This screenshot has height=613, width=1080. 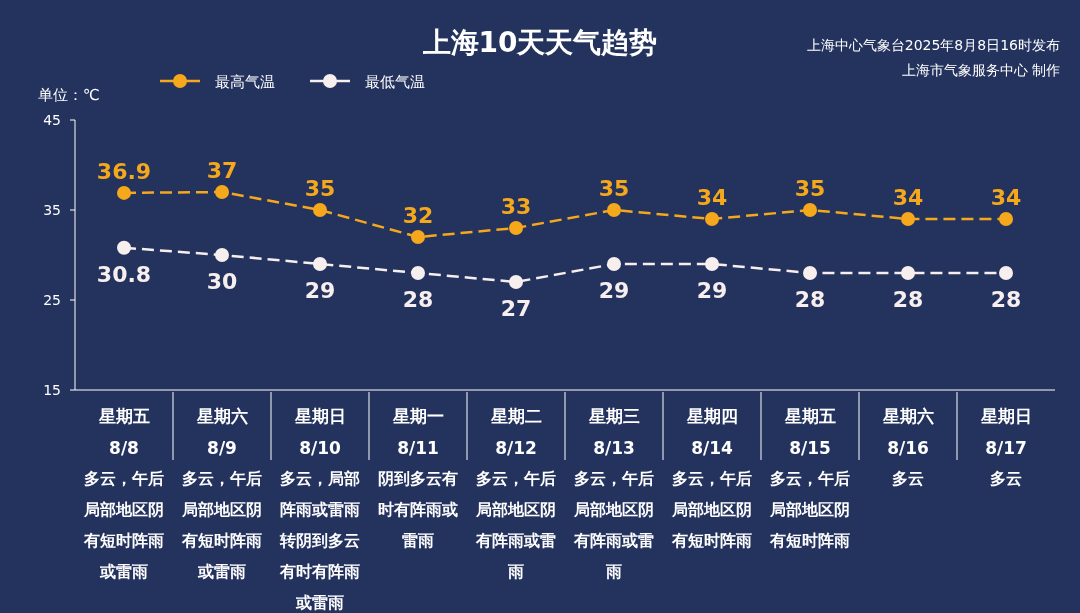 What do you see at coordinates (980, 70) in the screenshot?
I see `text: 上海市气象服务中心 制作` at bounding box center [980, 70].